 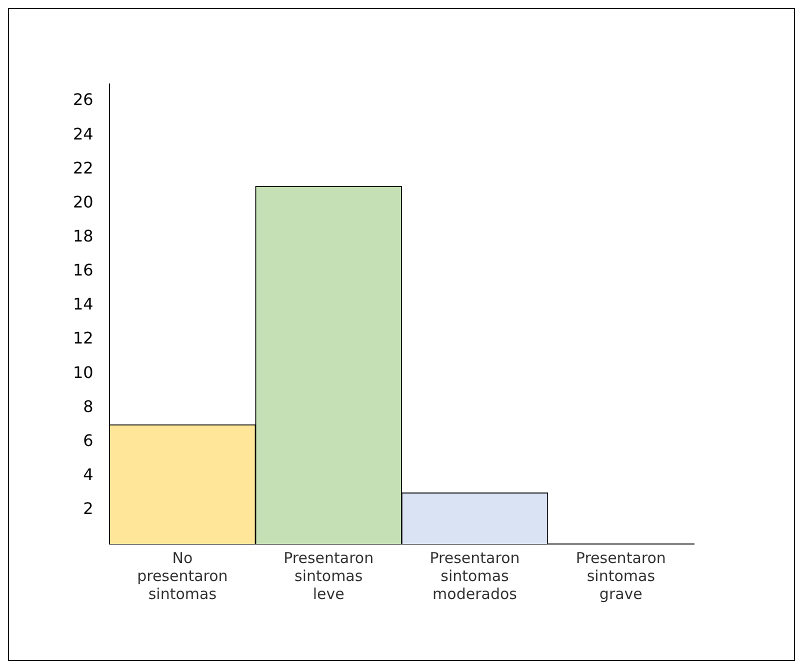 I want to click on y-tick-label: 4, so click(x=88, y=474).